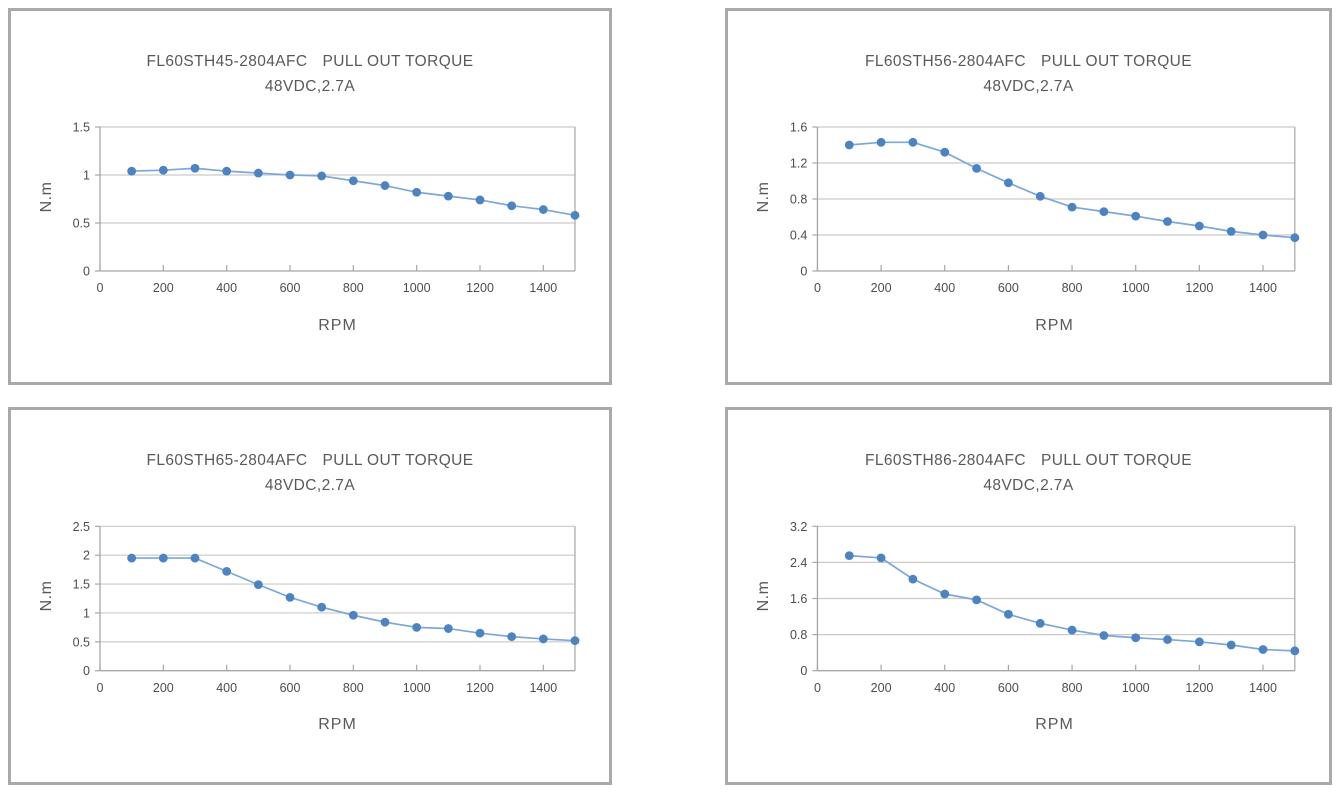 The height and width of the screenshot is (796, 1340). I want to click on y-tick-label: 1, so click(86, 176).